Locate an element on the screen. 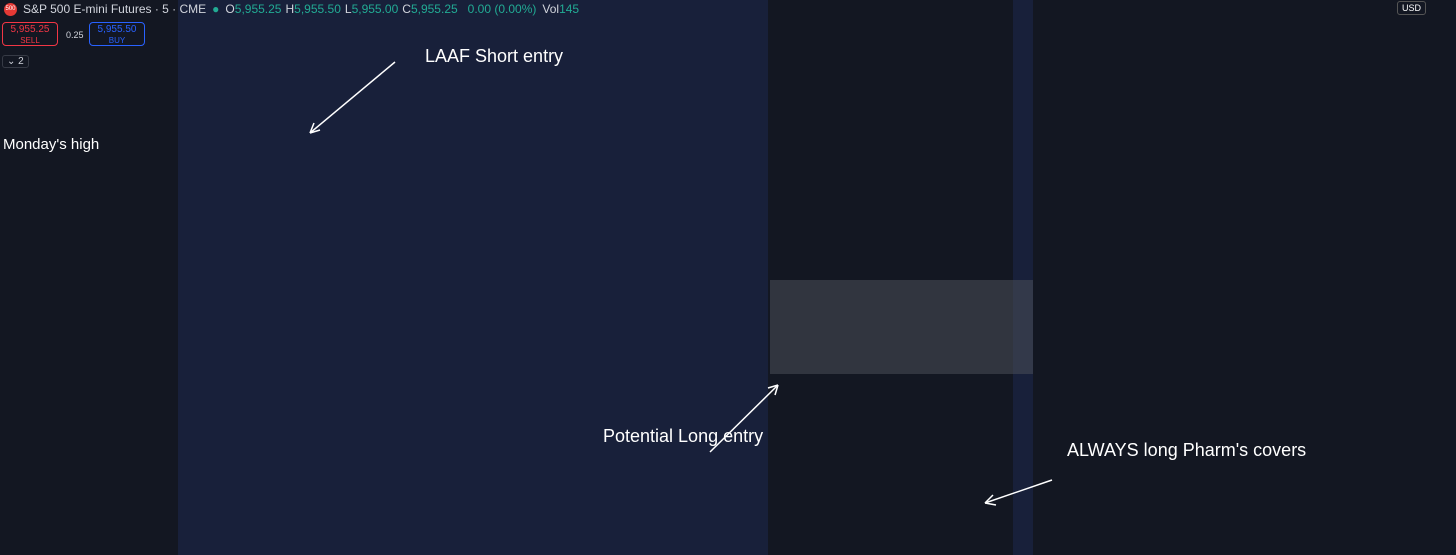 This screenshot has width=1456, height=555. collapse-button: ⌄ 2 is located at coordinates (15, 61).